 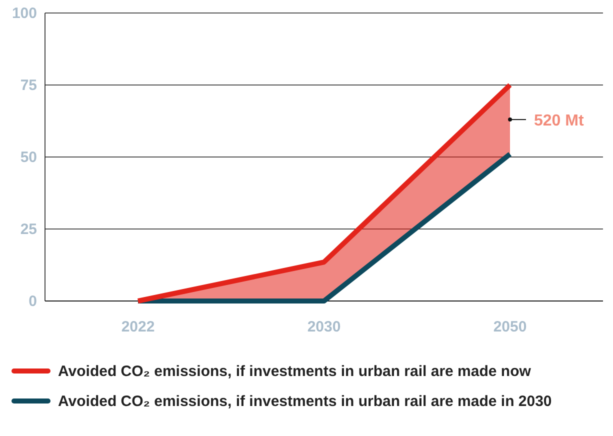 What do you see at coordinates (305, 401) in the screenshot?
I see `legend-label: Avoided CO₂ emissions, if investments in urban rail are made in 2030` at bounding box center [305, 401].